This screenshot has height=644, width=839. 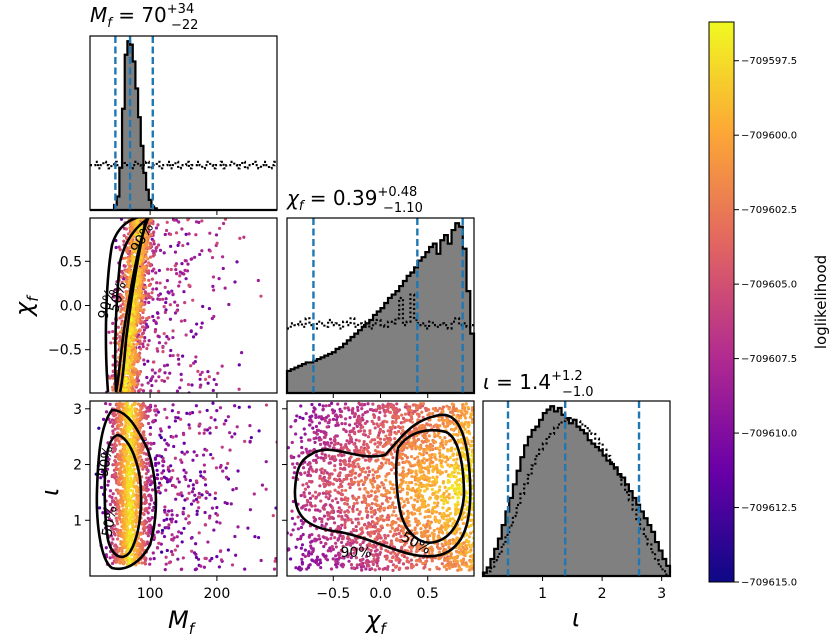 I want to click on prior-histogram, so click(x=380, y=311).